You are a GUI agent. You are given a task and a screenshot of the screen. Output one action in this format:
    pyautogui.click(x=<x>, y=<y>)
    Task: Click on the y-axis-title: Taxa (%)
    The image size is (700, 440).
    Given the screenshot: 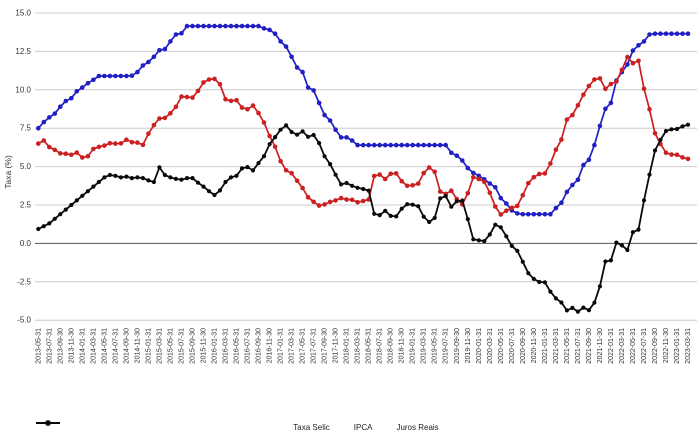 What is the action you would take?
    pyautogui.click(x=8, y=172)
    